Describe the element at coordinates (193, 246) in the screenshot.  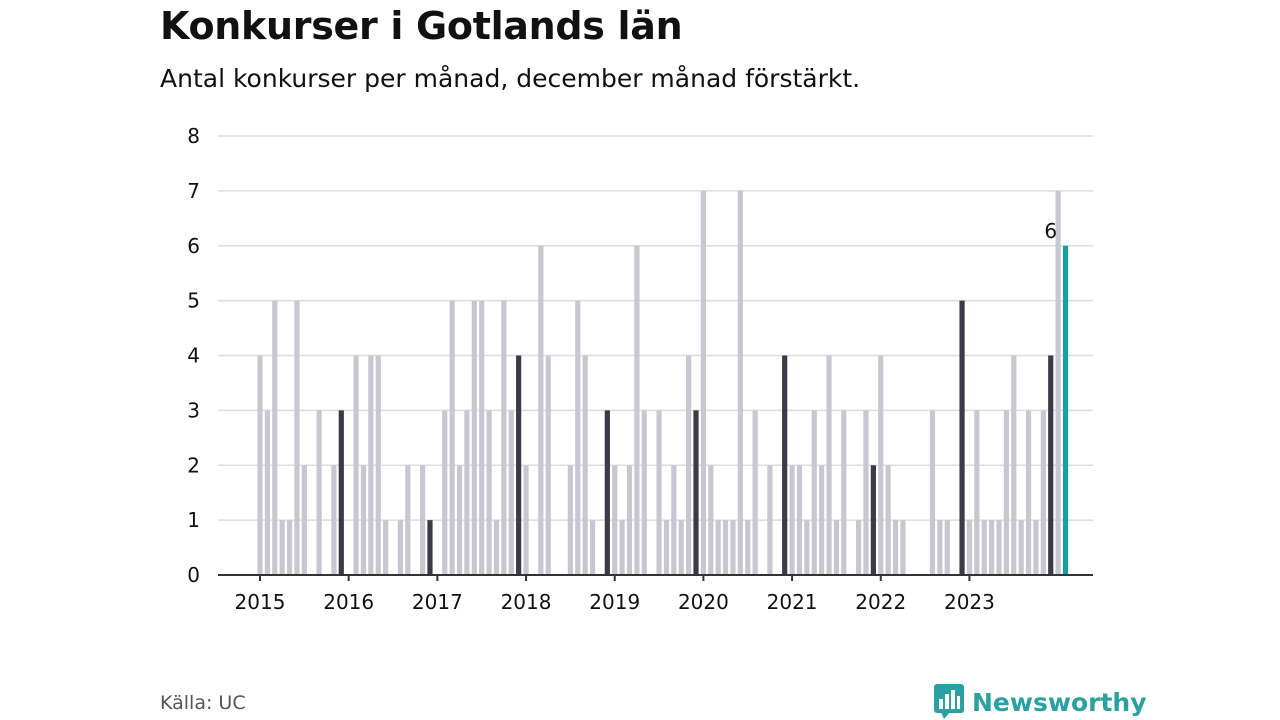
I see `y-tick-label: 6` at that location.